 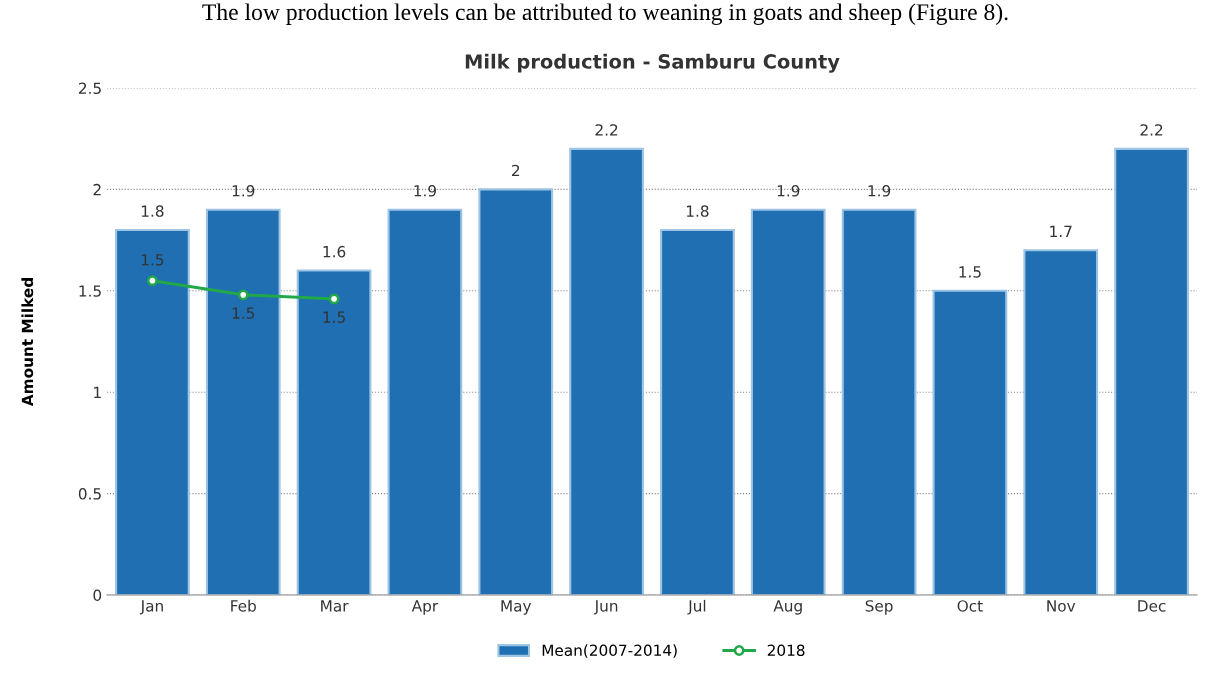 What do you see at coordinates (425, 607) in the screenshot?
I see `x-tick-label: Apr` at bounding box center [425, 607].